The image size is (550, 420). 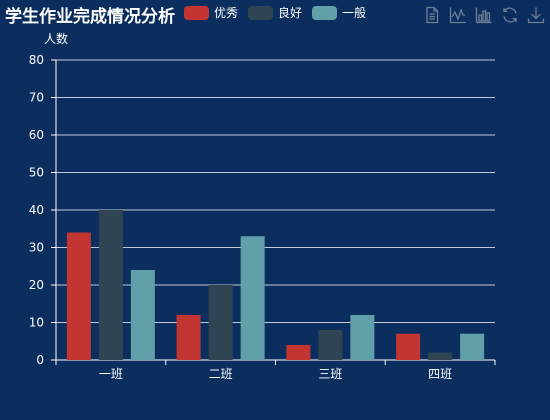 I want to click on legend-label-excellent: 优秀, so click(x=226, y=13).